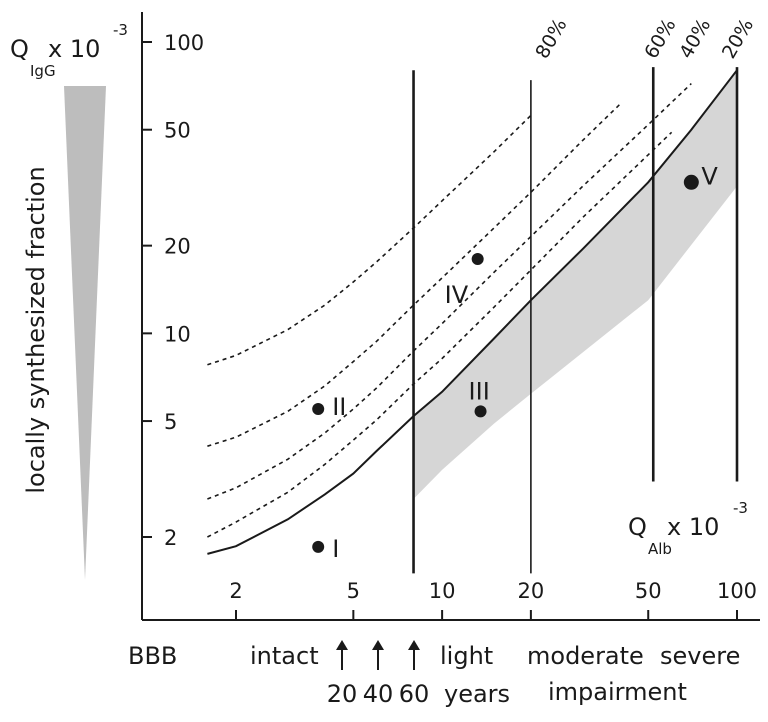 The width and height of the screenshot is (768, 722). I want to click on x-axis-title-main: Q, so click(637, 527).